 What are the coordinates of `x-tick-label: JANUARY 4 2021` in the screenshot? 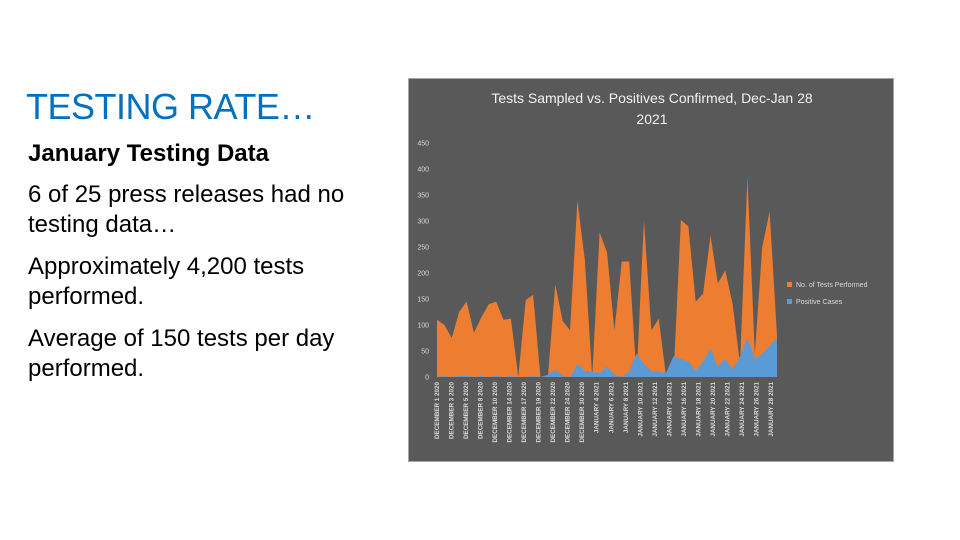 It's located at (597, 408).